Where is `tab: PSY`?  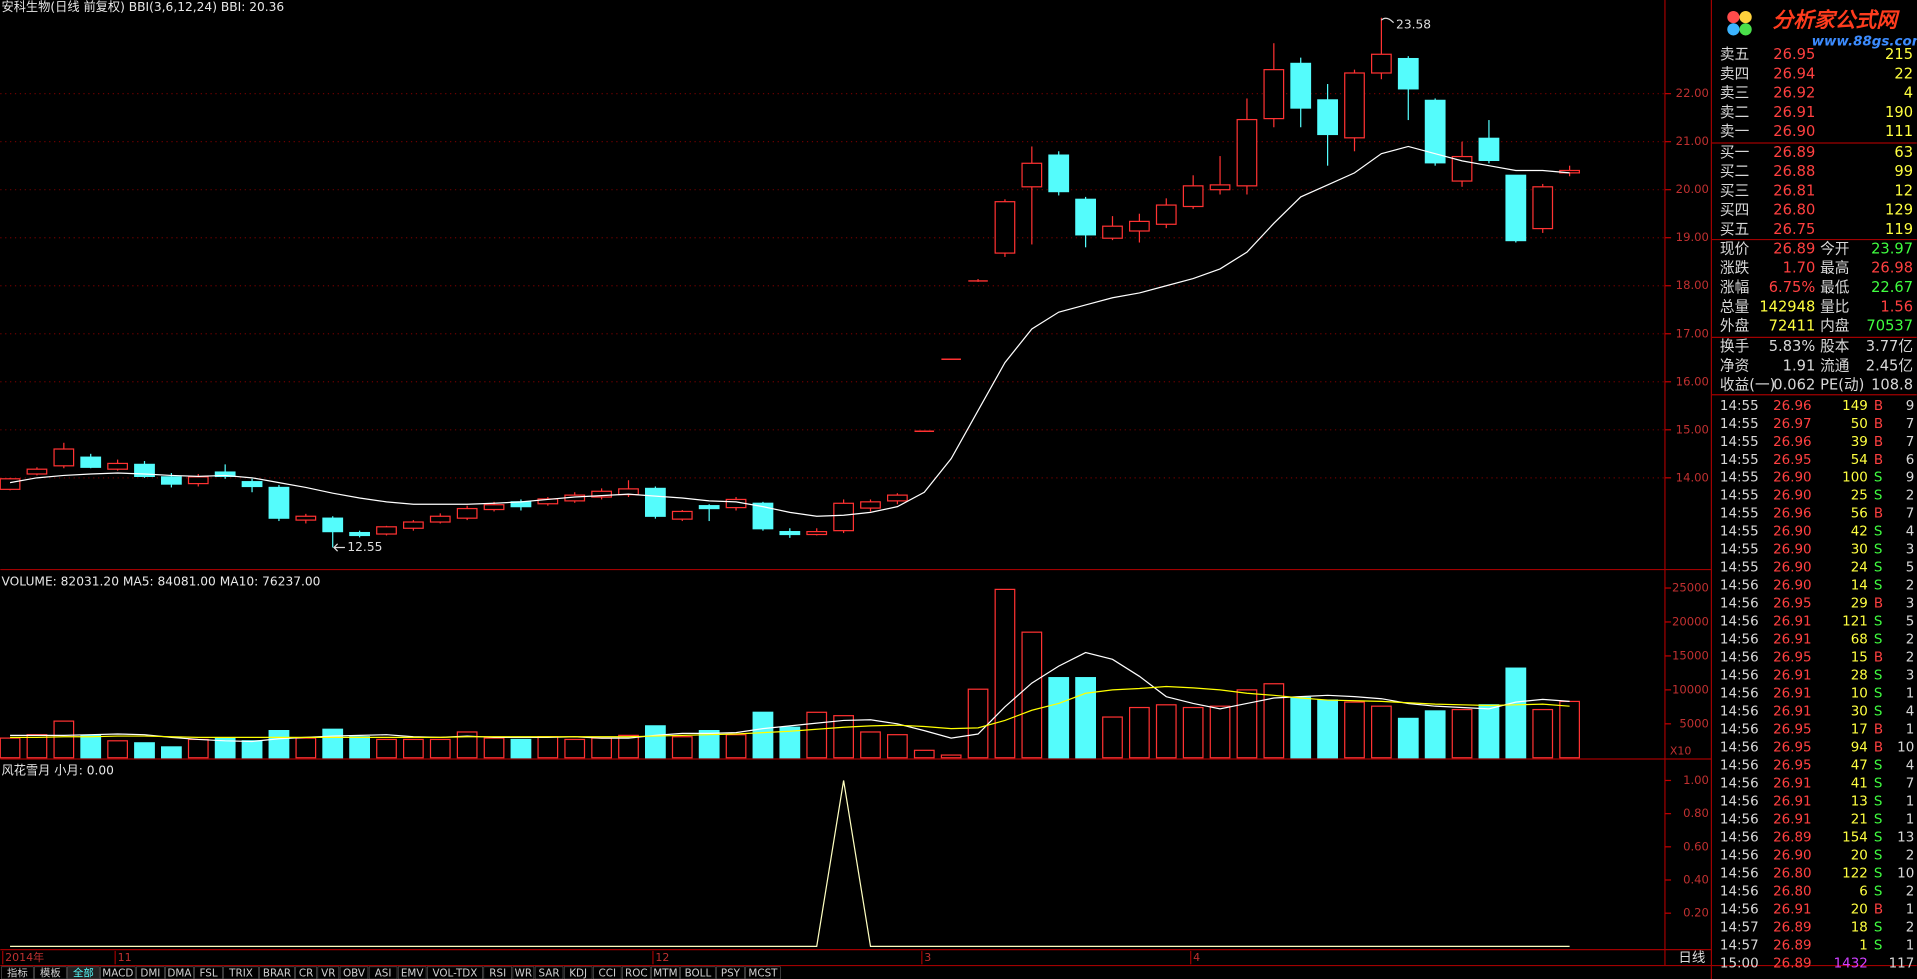
tab: PSY is located at coordinates (730, 972).